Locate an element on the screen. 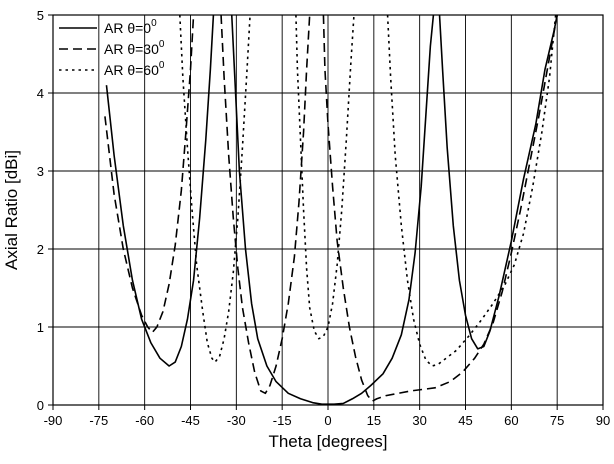  x-tick-label: -90 is located at coordinates (53, 420).